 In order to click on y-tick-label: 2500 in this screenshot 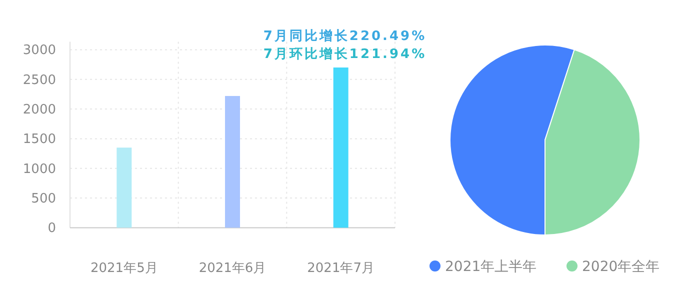, I will do `click(39, 80)`.